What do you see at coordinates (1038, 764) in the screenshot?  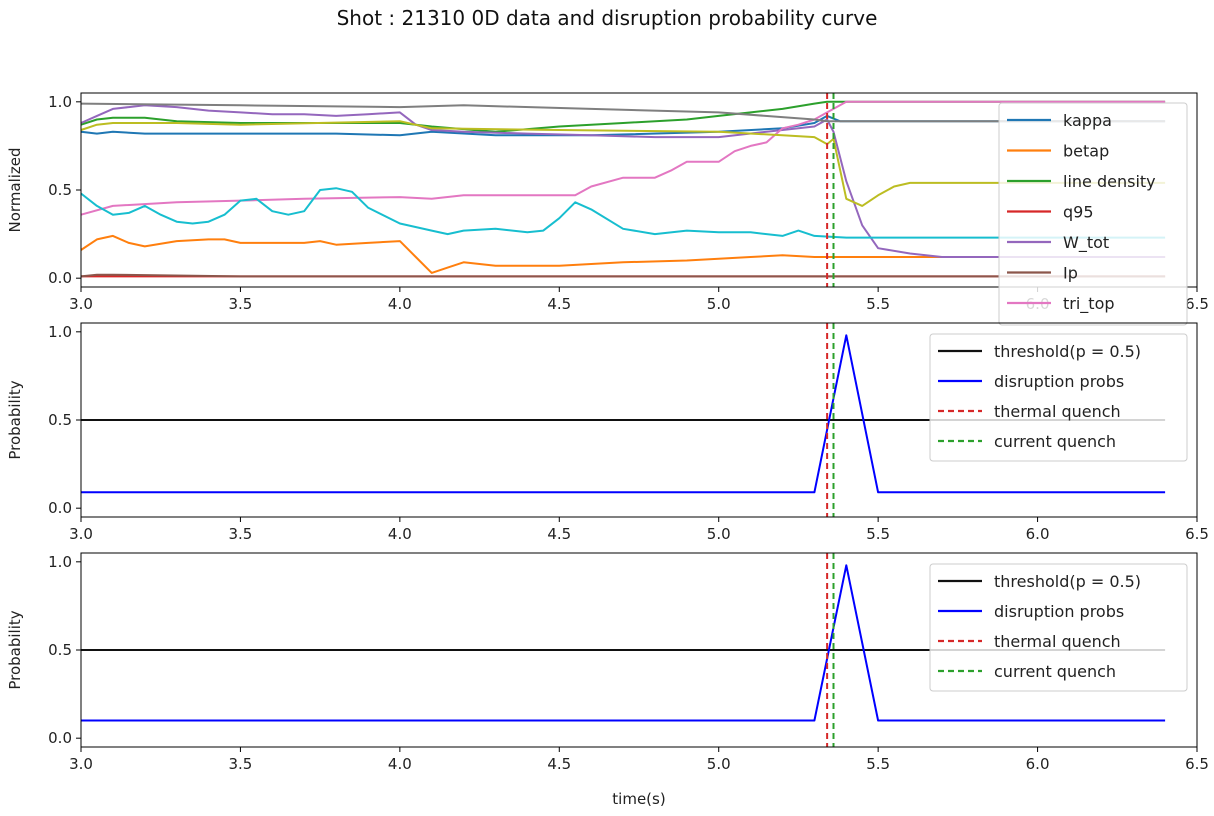 I see `bottom-x-tick-label: 6.0` at bounding box center [1038, 764].